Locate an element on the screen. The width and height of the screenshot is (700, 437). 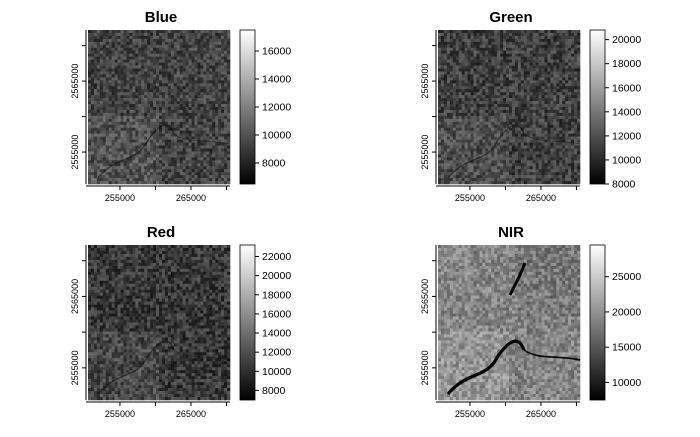
red-legend-tick-label: 18000 is located at coordinates (276, 295).